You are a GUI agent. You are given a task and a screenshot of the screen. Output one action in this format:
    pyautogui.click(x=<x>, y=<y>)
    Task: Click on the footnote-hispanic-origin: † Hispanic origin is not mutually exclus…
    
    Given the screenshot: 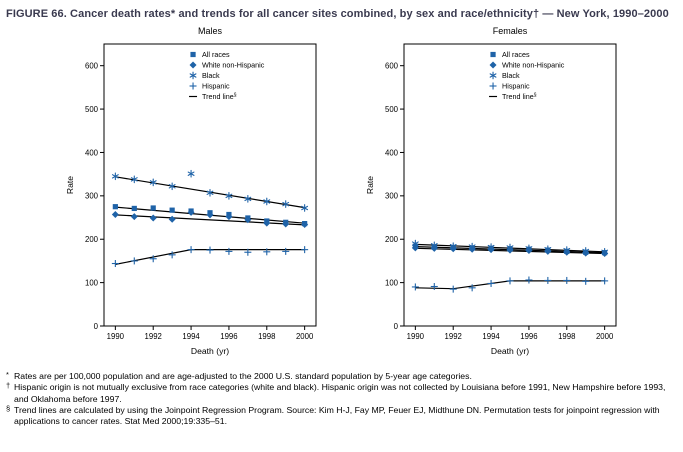 What is the action you would take?
    pyautogui.click(x=340, y=393)
    